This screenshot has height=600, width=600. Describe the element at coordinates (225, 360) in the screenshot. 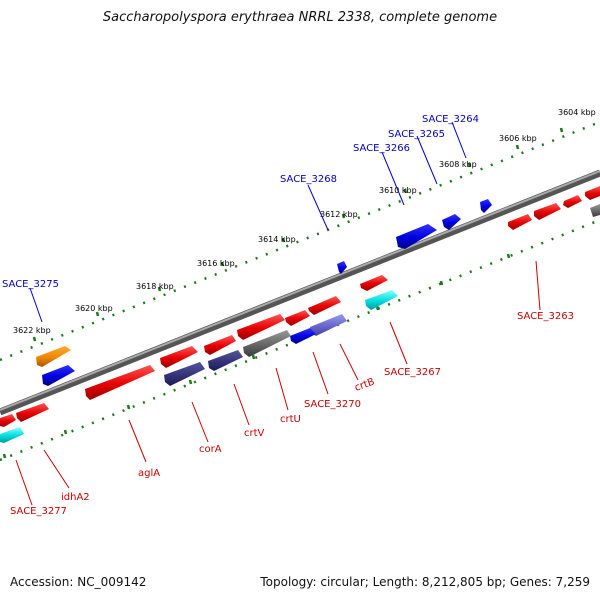

I see `gene-crtv` at that location.